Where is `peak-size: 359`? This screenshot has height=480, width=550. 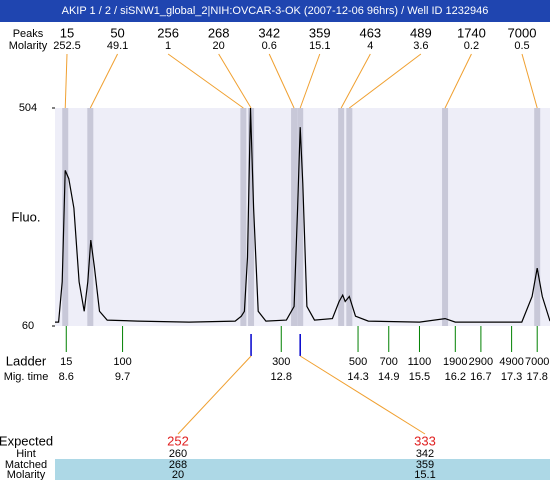
peak-size: 359 is located at coordinates (320, 32).